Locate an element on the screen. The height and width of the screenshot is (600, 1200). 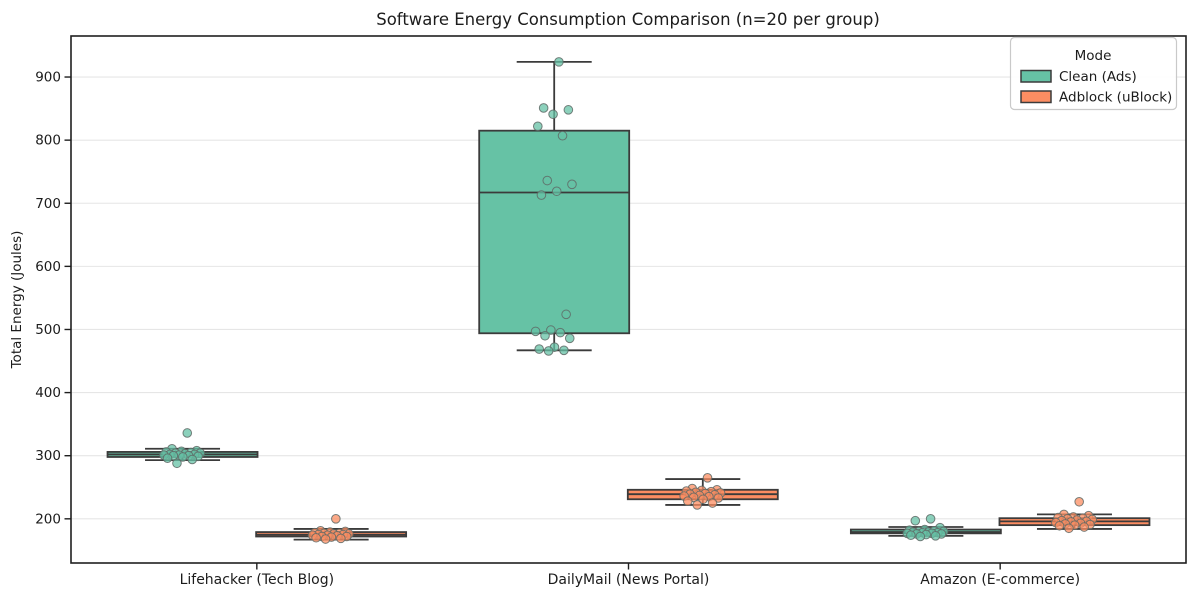
x-tick-label: DailyMail (News Portal) is located at coordinates (629, 580).